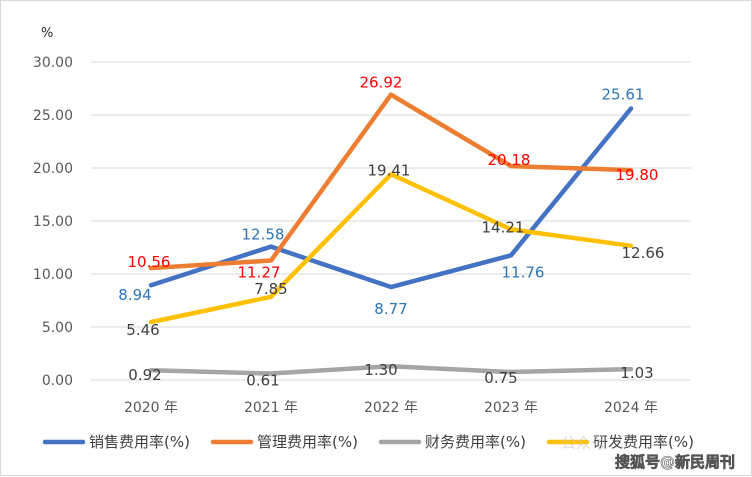 The height and width of the screenshot is (477, 752). Describe the element at coordinates (500, 378) in the screenshot. I see `data-label: 0.75` at that location.